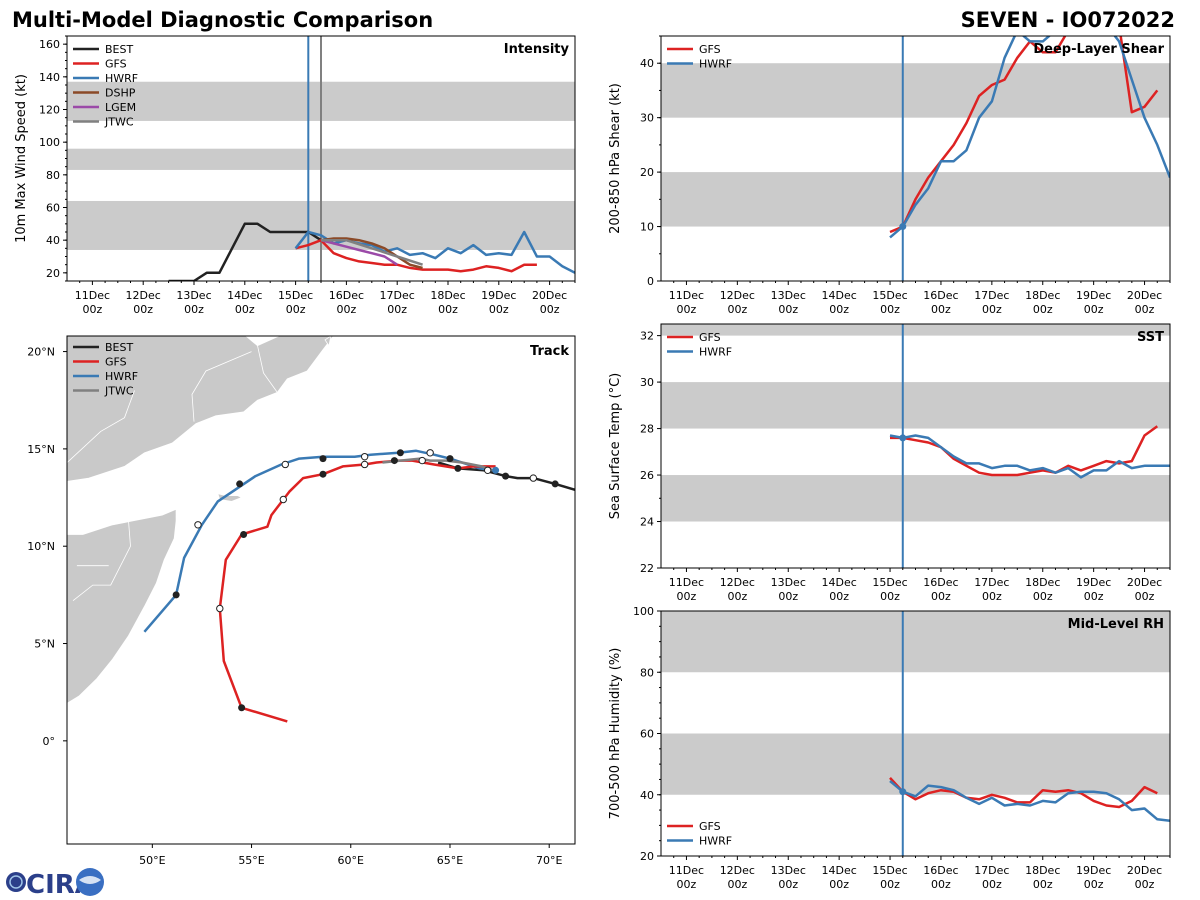  I want to click on rh-xtick-label: 11Dec, so click(686, 870).